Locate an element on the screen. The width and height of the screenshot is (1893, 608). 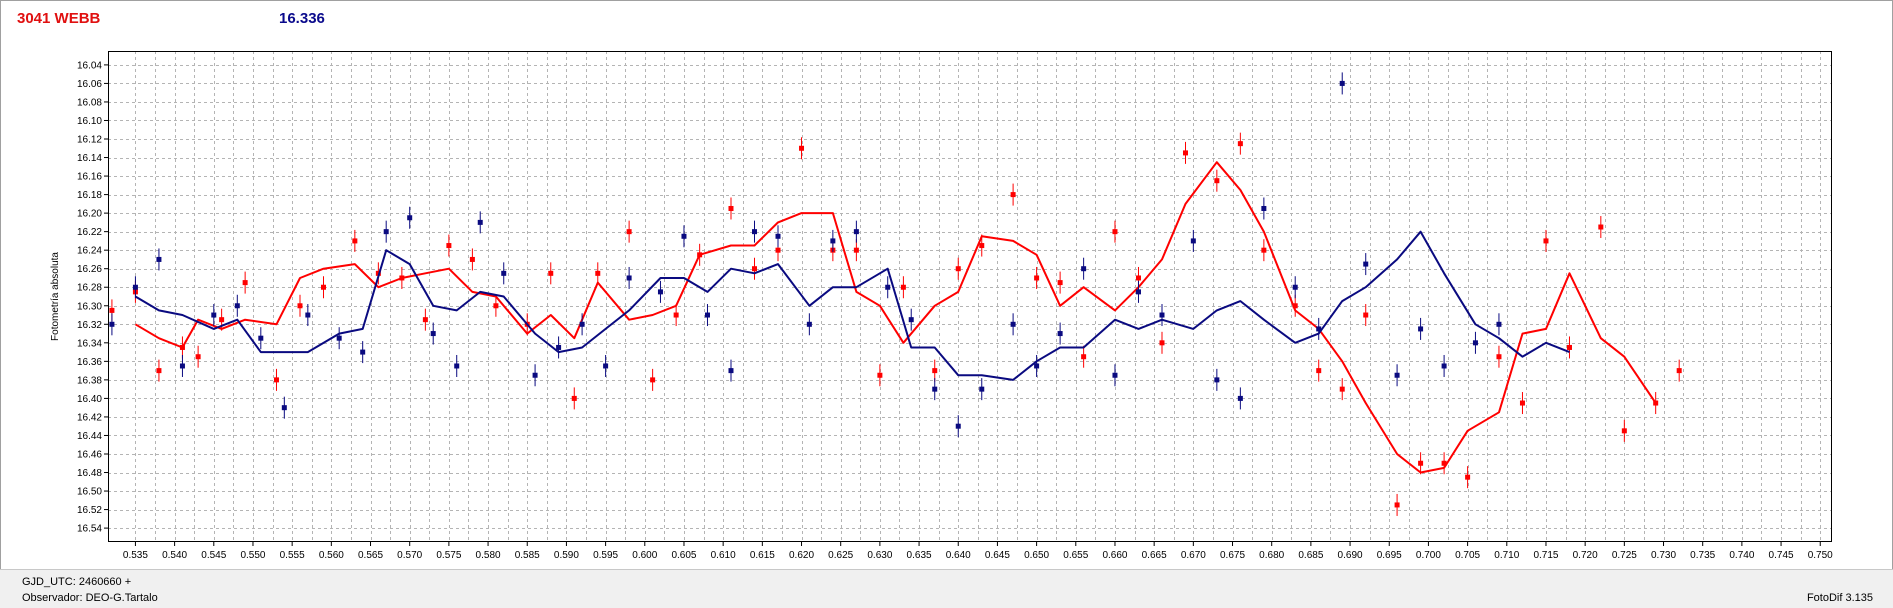
x-tick-label: 0.725 is located at coordinates (1624, 555).